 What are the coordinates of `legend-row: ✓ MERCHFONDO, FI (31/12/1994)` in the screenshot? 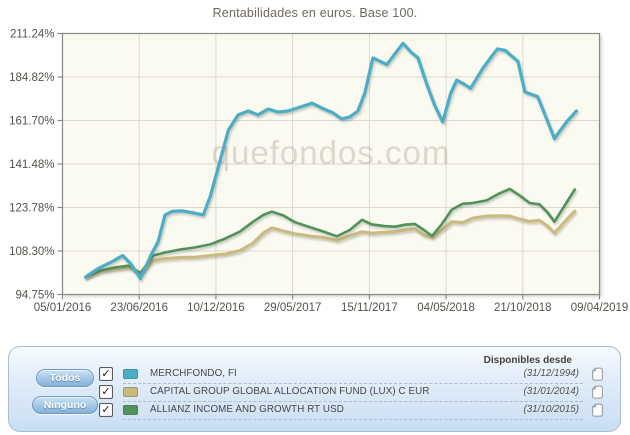 It's located at (351, 374).